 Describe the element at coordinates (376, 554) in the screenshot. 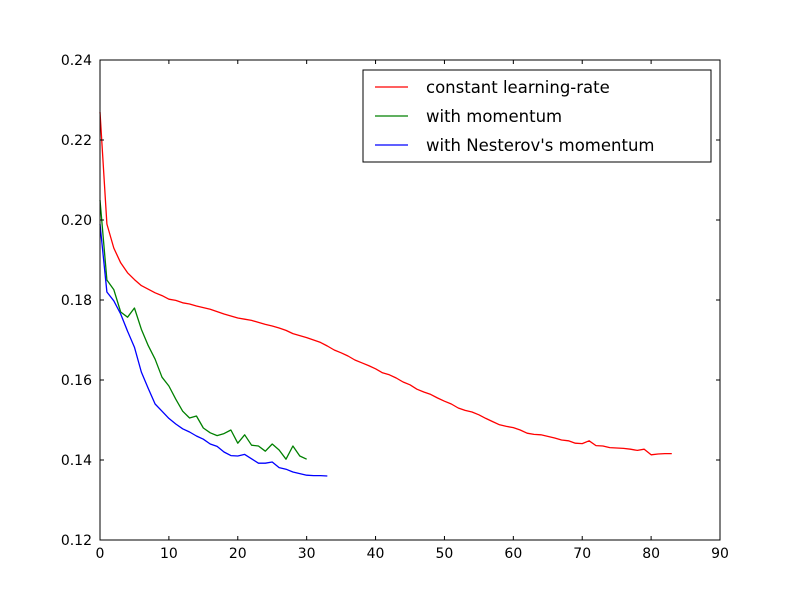

I see `x-tick-label: 40` at that location.